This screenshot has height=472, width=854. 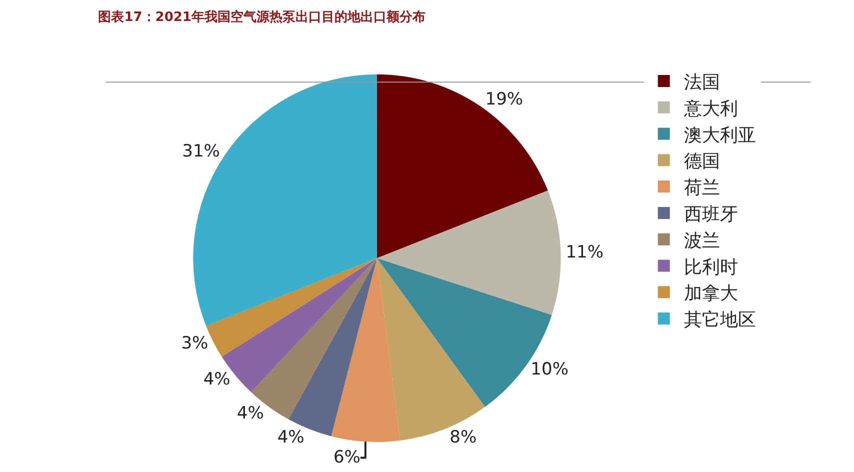 I want to click on data-label: 19%, so click(x=504, y=99).